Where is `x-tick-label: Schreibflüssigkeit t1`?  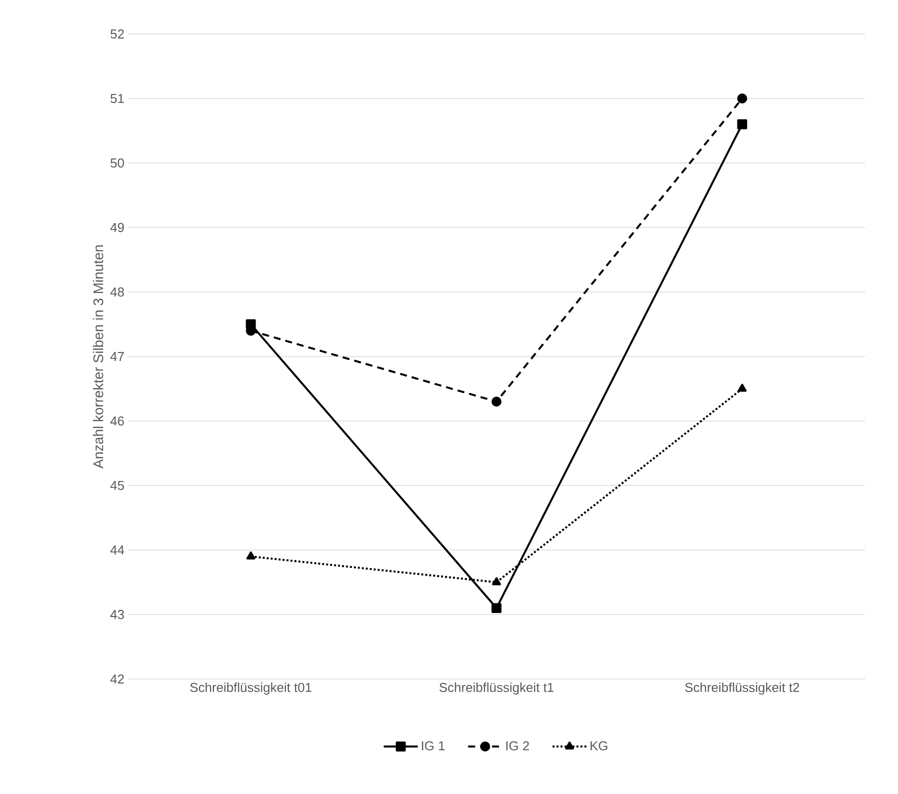 x-tick-label: Schreibflüssigkeit t1 is located at coordinates (497, 688).